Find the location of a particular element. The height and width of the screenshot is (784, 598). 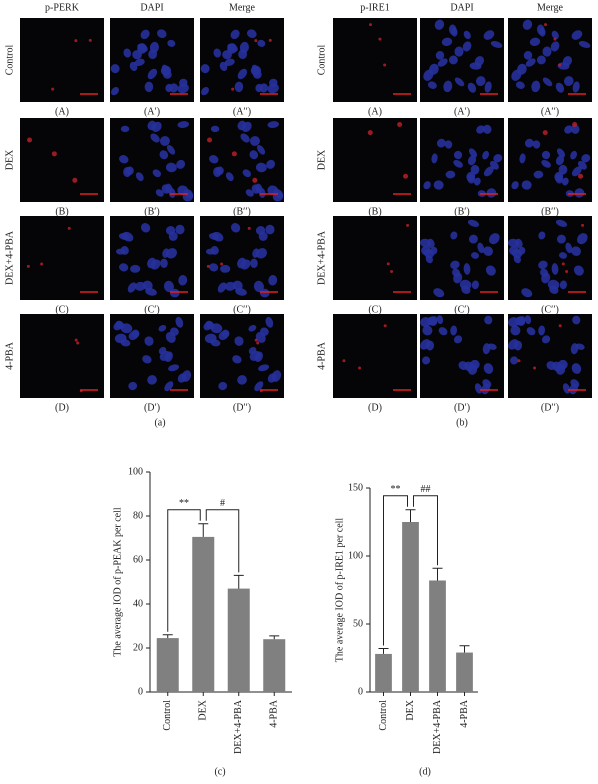

y-tick-label: 50 is located at coordinates (358, 623).